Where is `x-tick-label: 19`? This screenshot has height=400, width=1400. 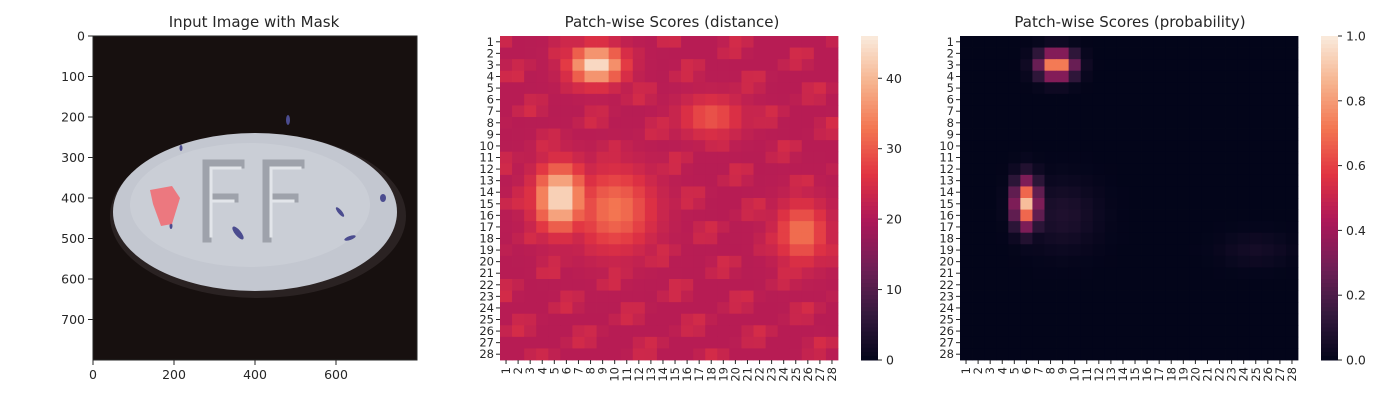
x-tick-label: 19 is located at coordinates (723, 374).